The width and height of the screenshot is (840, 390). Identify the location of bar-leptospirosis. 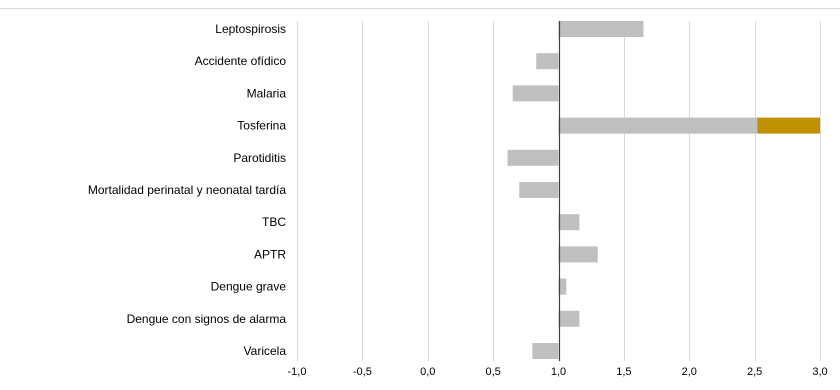
(601, 29).